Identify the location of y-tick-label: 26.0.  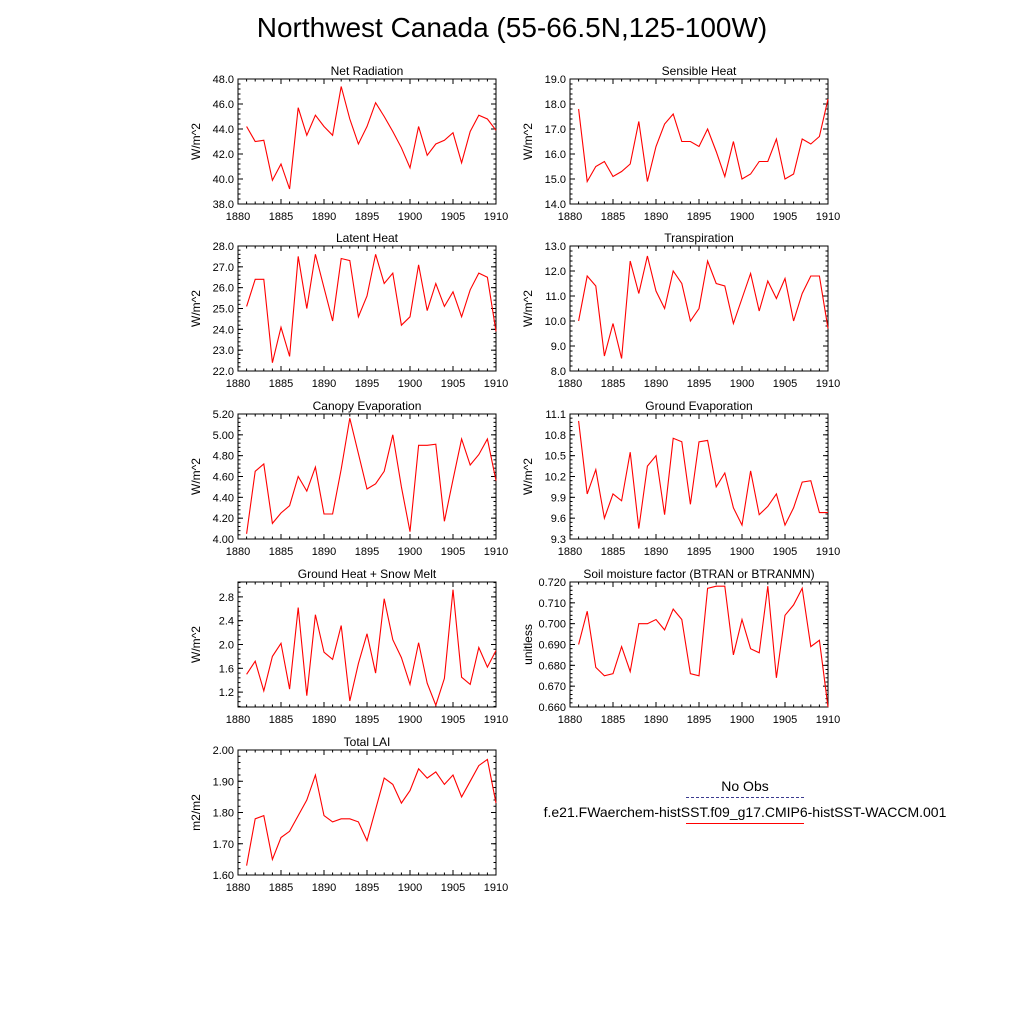
(223, 289).